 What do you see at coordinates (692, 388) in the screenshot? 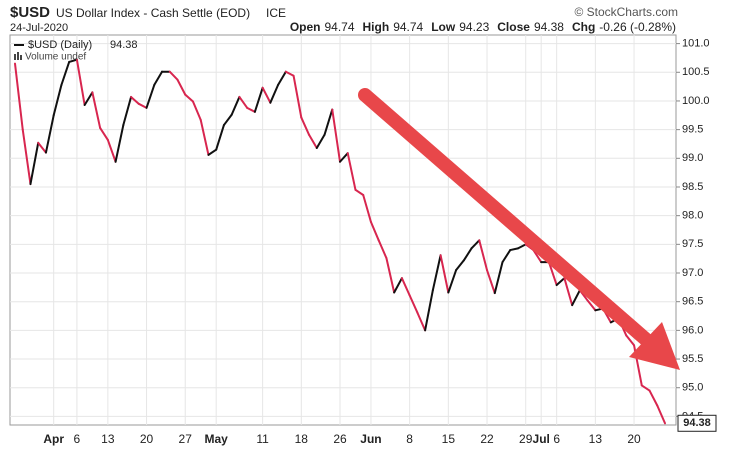
I see `y-tick-label: 95.0` at bounding box center [692, 388].